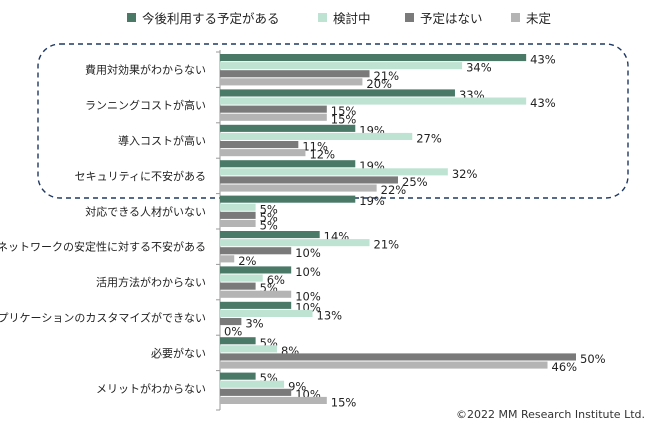  I want to click on copyright-text: ©2022 MM Research Institute Ltd., so click(550, 414).